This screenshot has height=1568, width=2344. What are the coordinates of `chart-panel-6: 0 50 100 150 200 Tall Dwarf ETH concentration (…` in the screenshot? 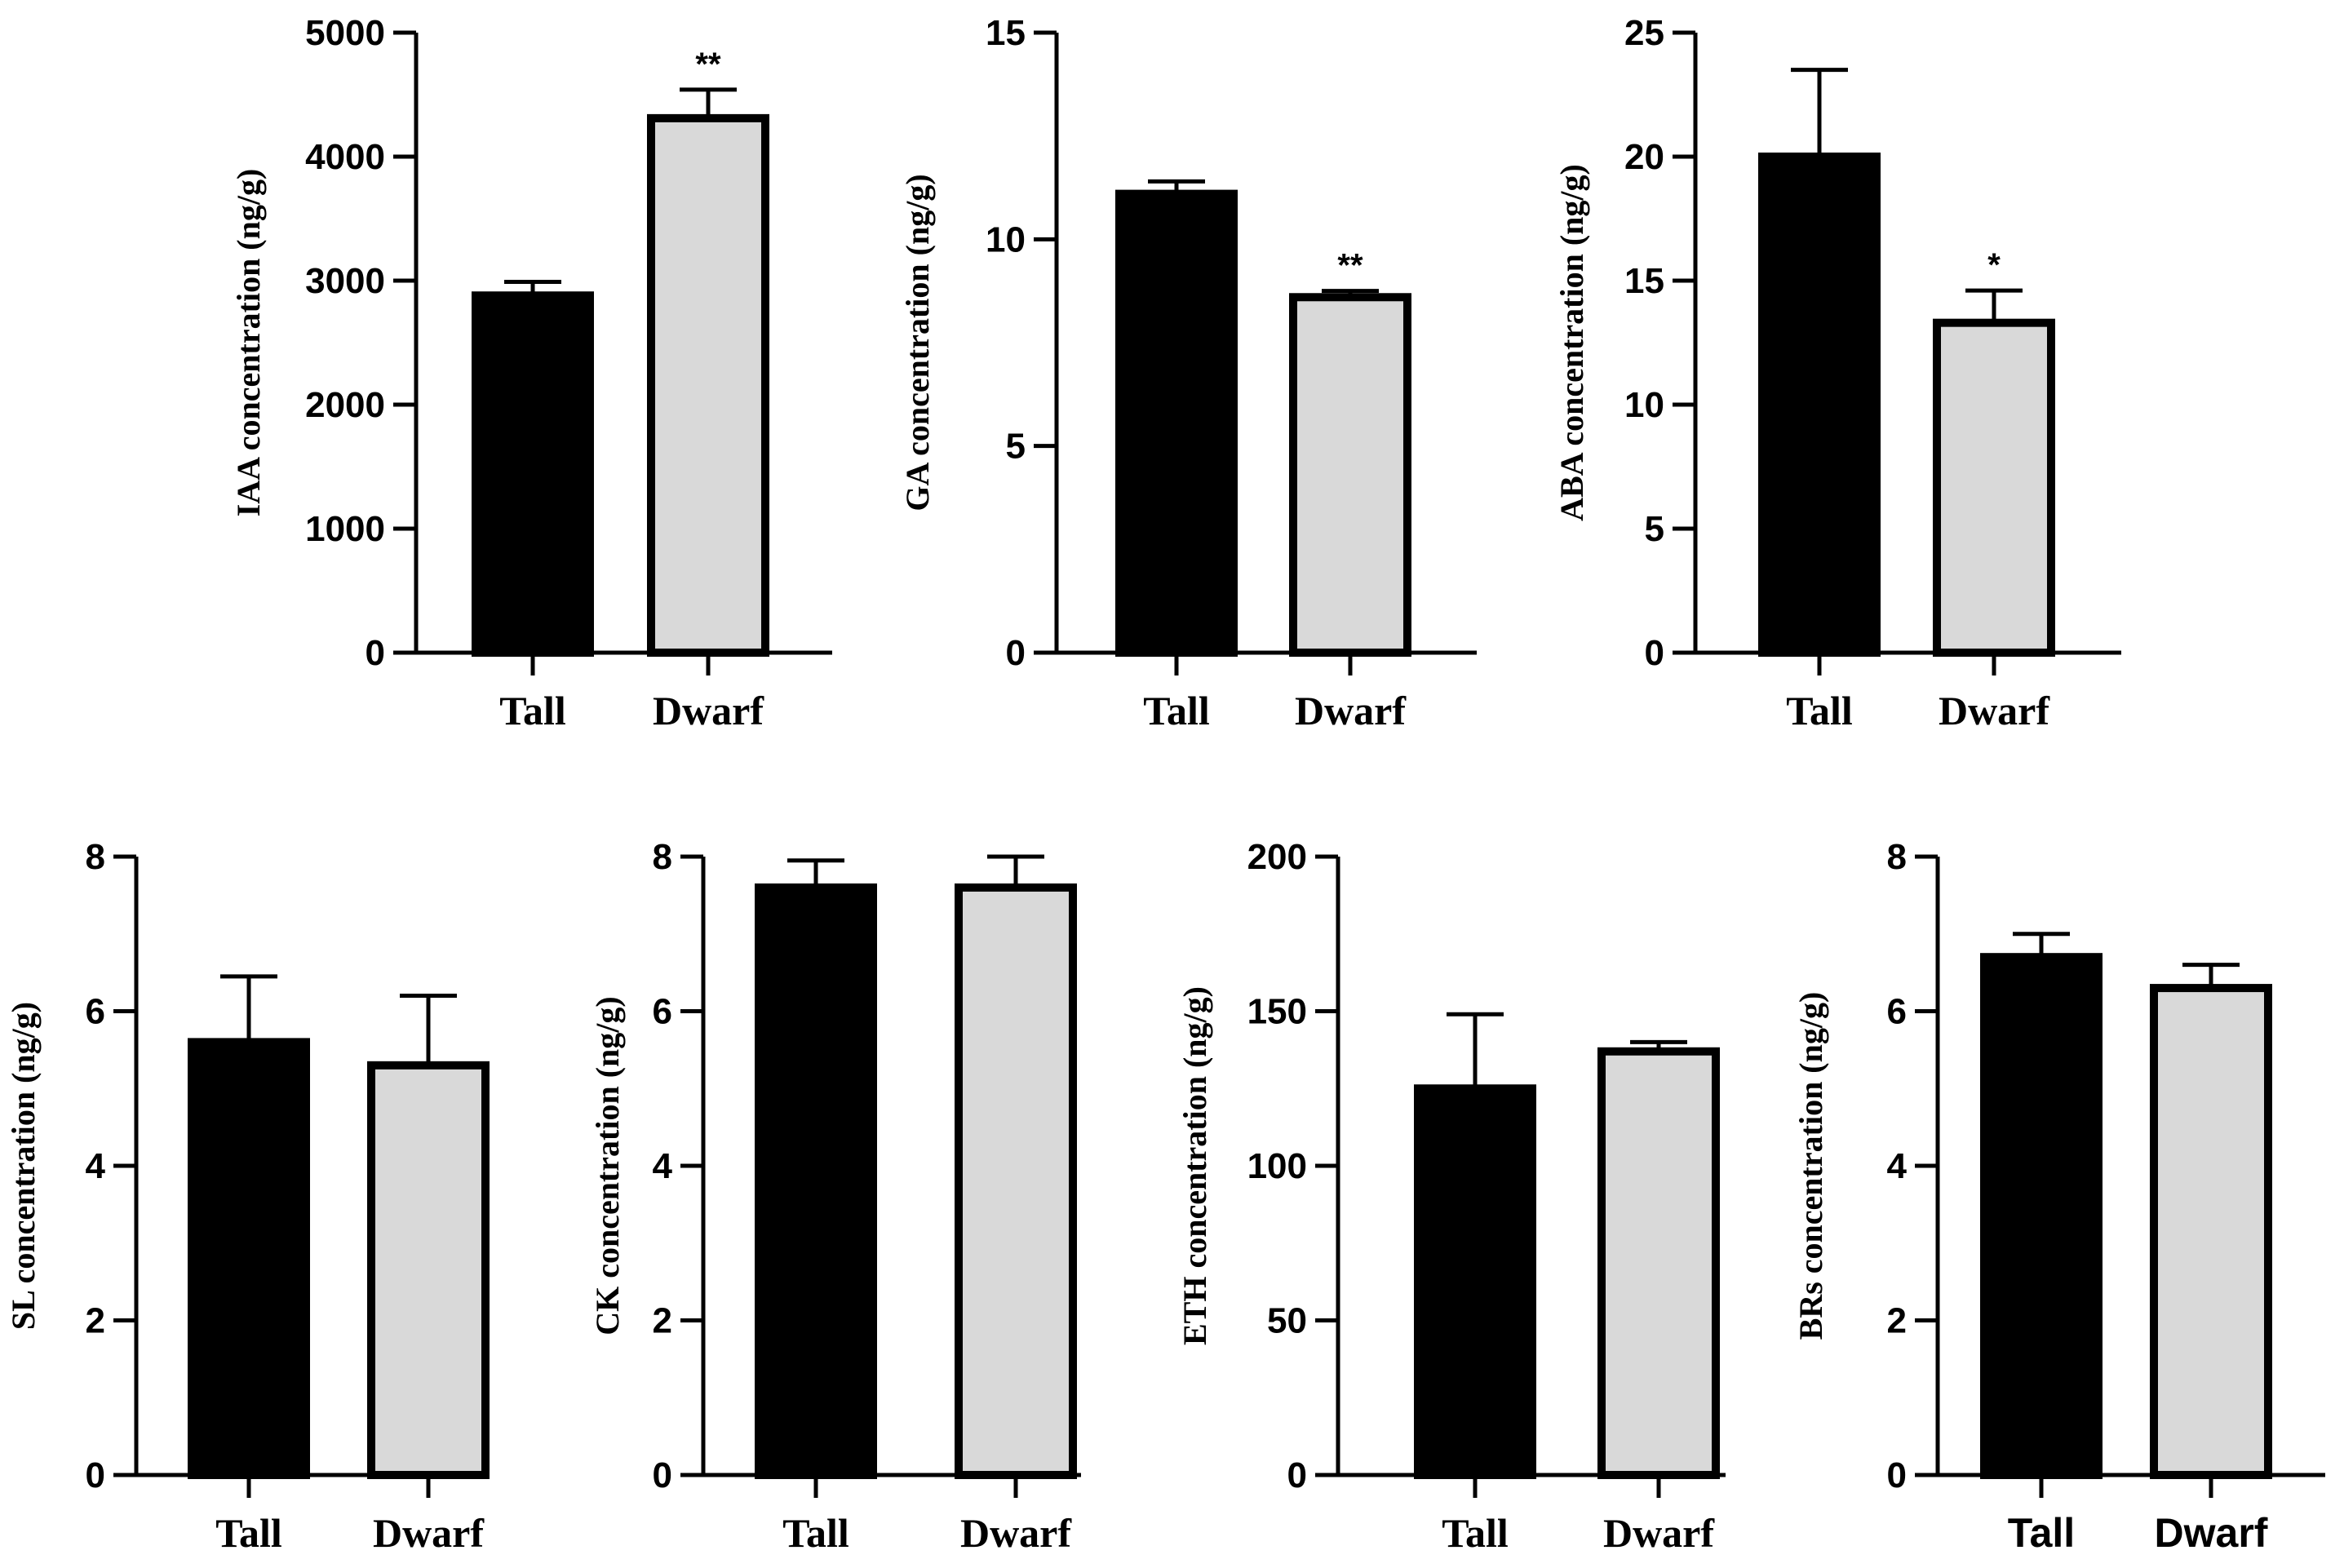 It's located at (1451, 1196).